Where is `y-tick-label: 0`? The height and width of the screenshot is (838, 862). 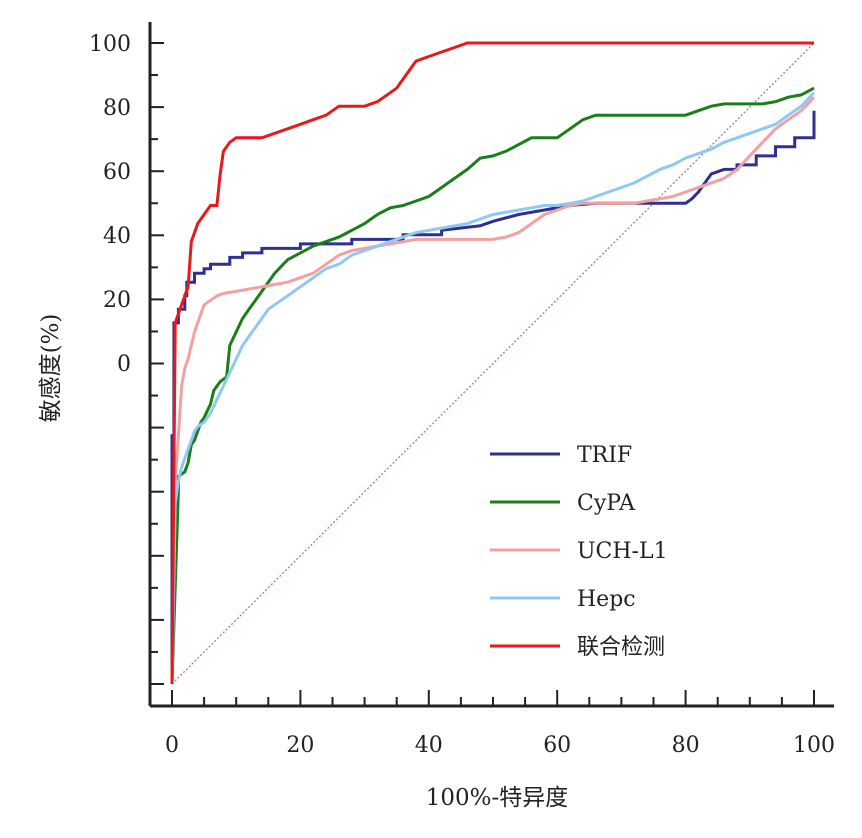 y-tick-label: 0 is located at coordinates (124, 364).